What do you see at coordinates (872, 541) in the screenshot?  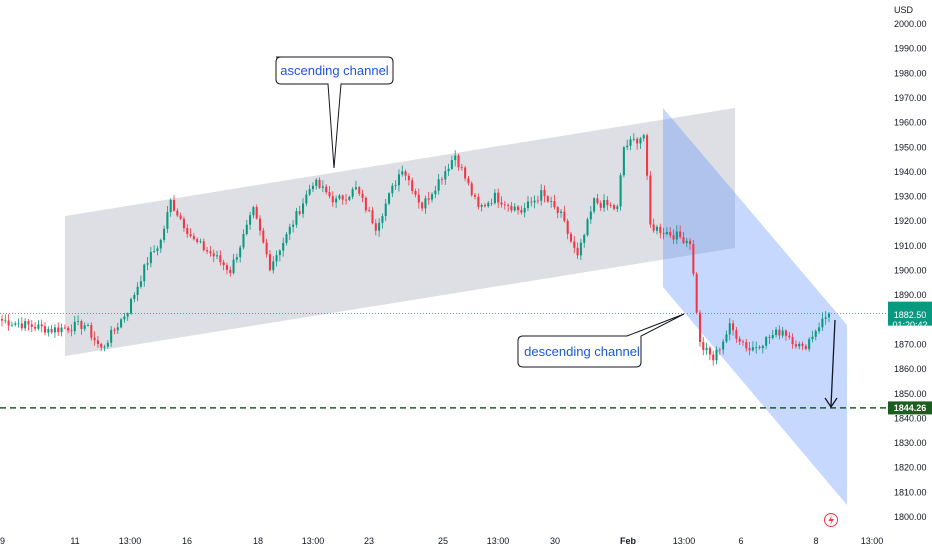 I see `x-tick-label: 13:00` at bounding box center [872, 541].